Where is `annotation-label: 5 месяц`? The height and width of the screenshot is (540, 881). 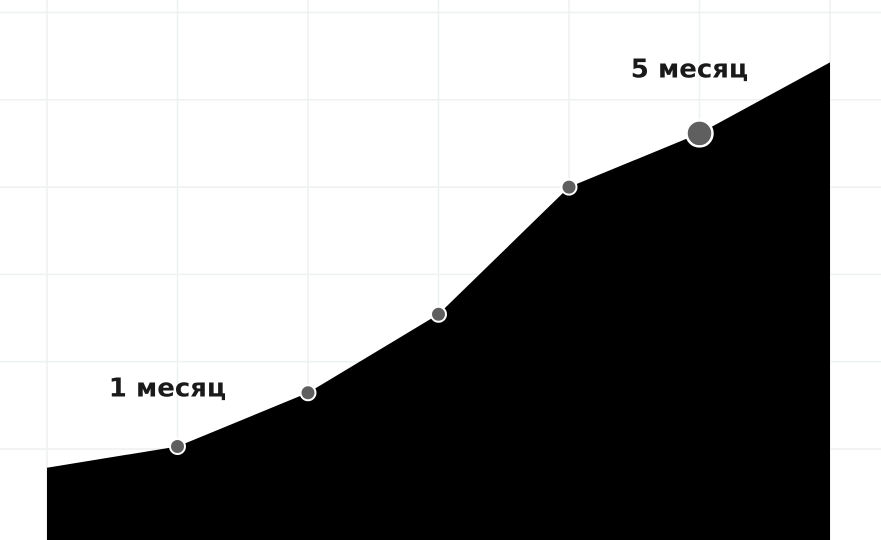 annotation-label: 5 месяц is located at coordinates (689, 69).